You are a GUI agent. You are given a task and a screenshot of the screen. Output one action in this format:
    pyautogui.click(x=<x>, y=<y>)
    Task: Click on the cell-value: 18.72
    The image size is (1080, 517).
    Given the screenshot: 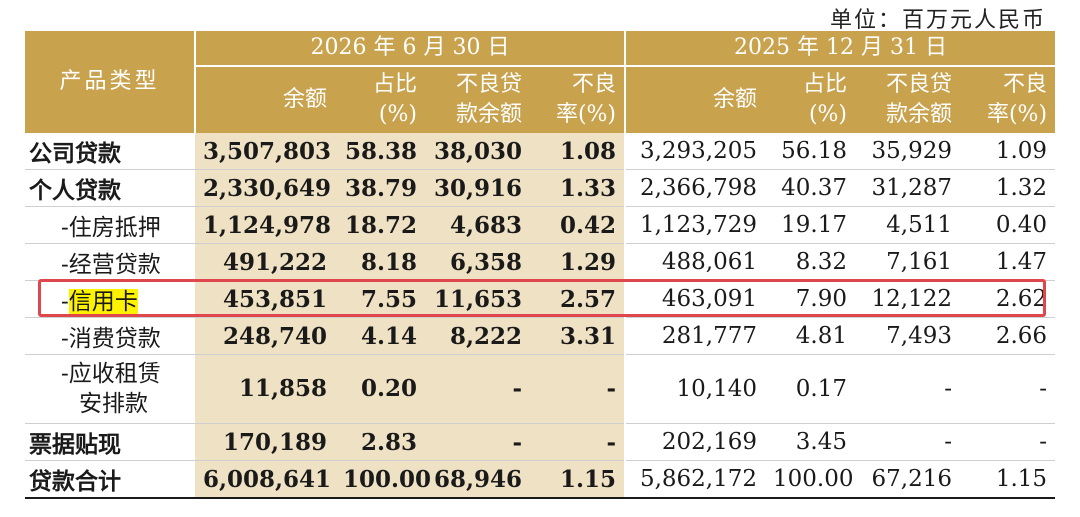 What is the action you would take?
    pyautogui.click(x=380, y=225)
    